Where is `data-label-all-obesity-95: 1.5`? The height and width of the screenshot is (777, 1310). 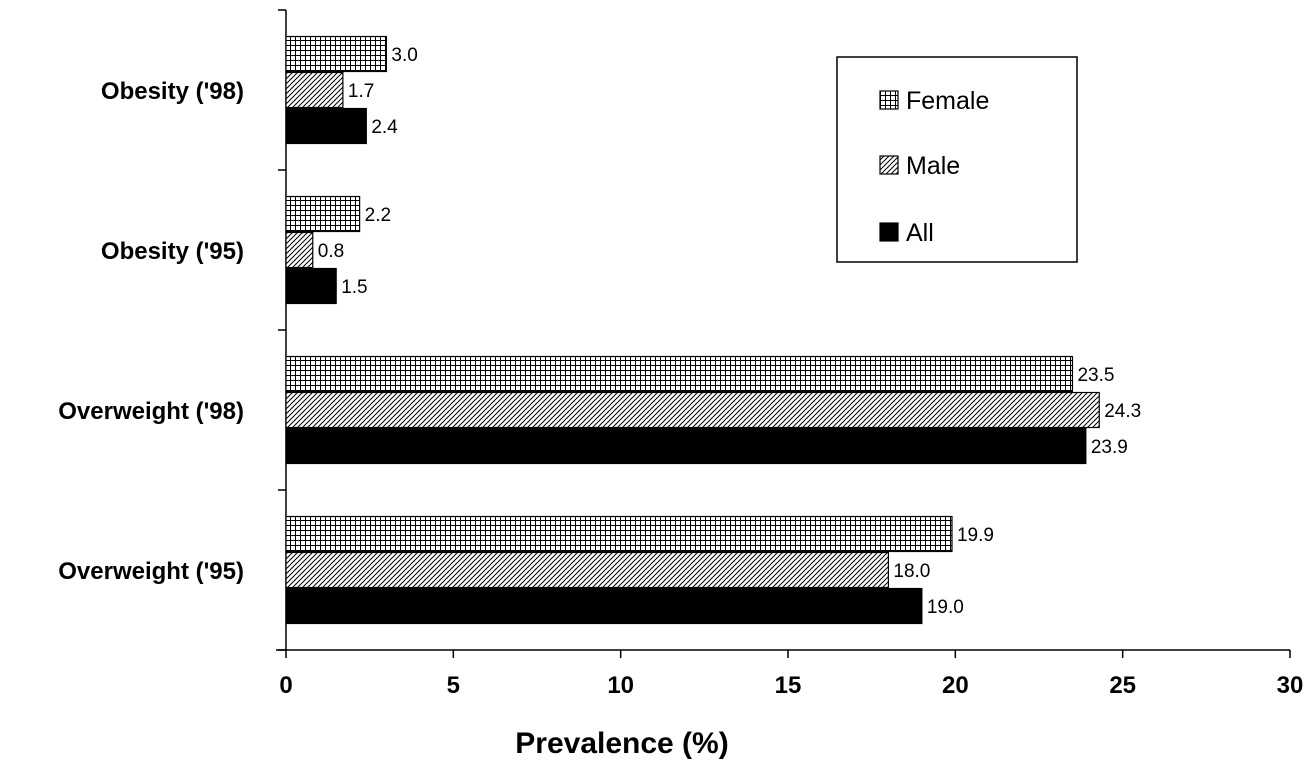
data-label-all-obesity-95: 1.5 is located at coordinates (354, 287).